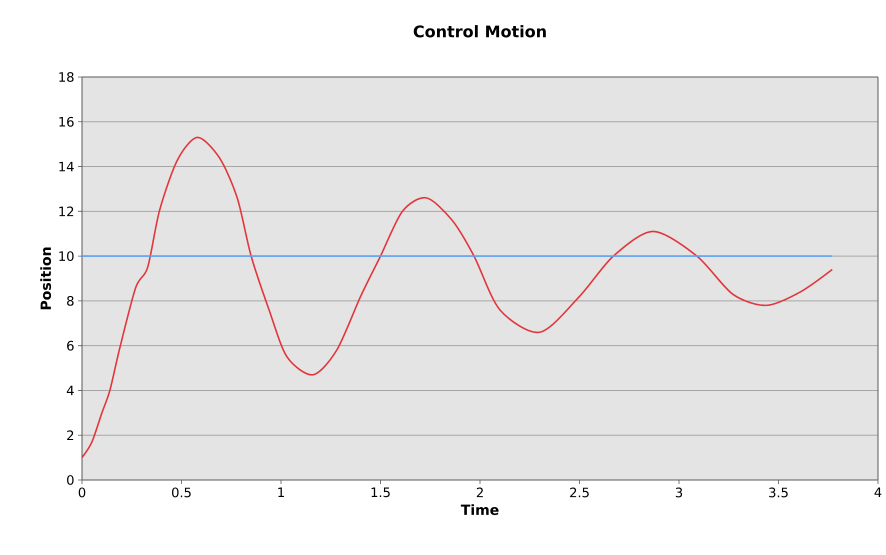  What do you see at coordinates (70, 480) in the screenshot?
I see `y-tick-label: 0` at bounding box center [70, 480].